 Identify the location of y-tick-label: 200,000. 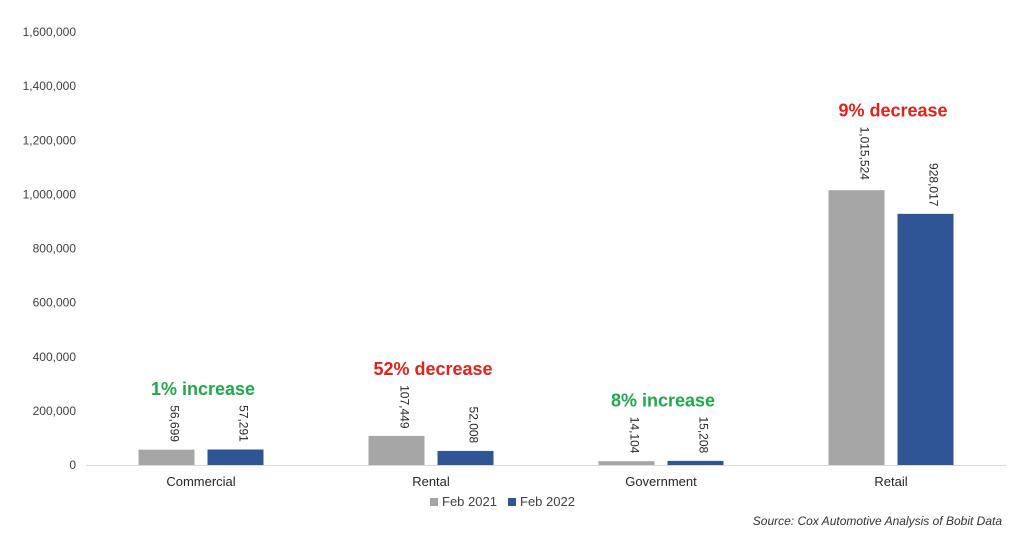
(55, 411).